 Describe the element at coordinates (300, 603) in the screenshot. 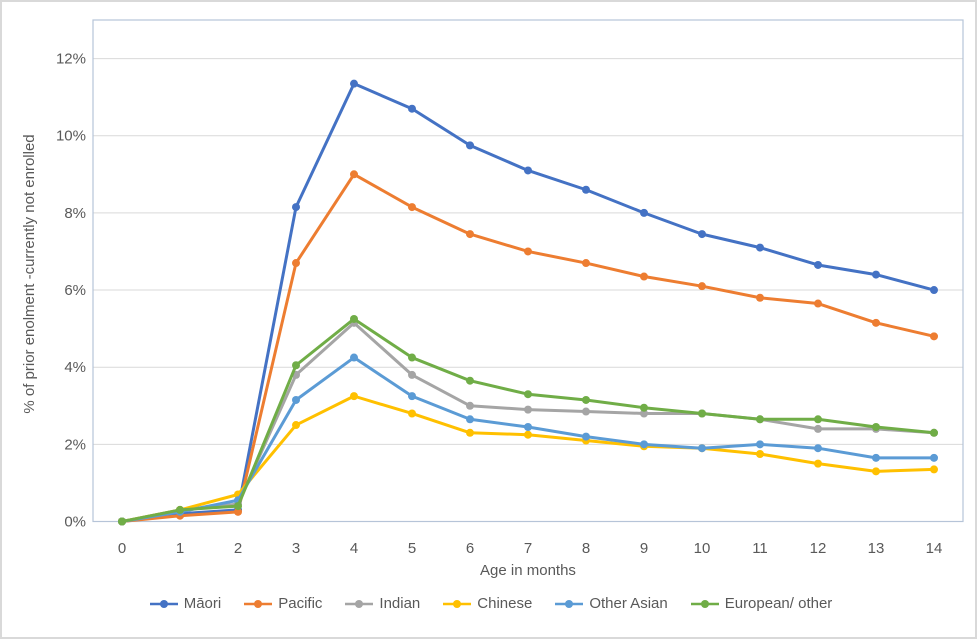

I see `legend-label: Pacific` at that location.